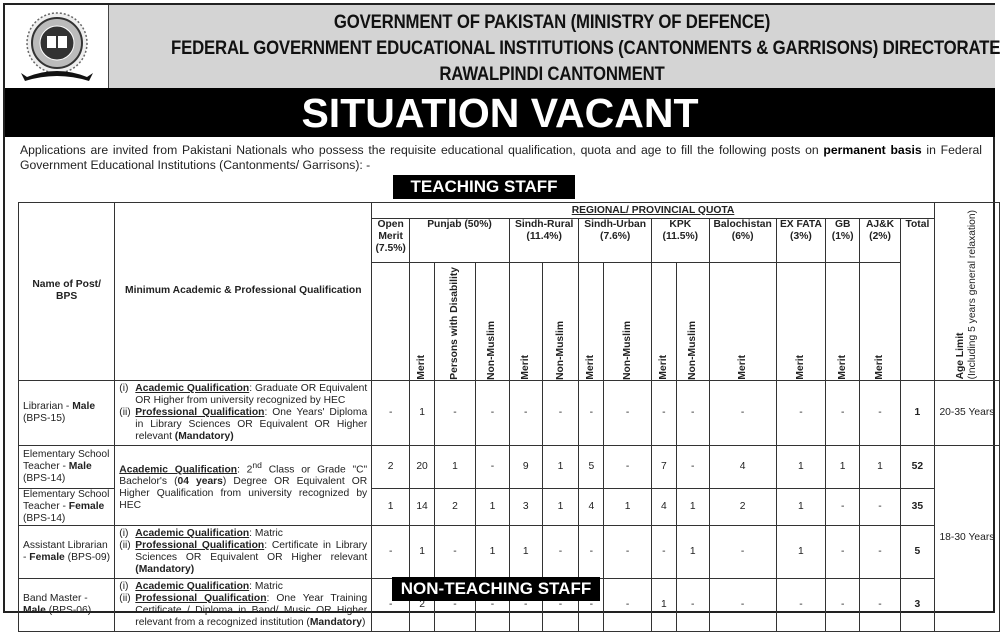 This screenshot has height=632, width=1000. Describe the element at coordinates (34, 610) in the screenshot. I see `post-gender: Male` at that location.